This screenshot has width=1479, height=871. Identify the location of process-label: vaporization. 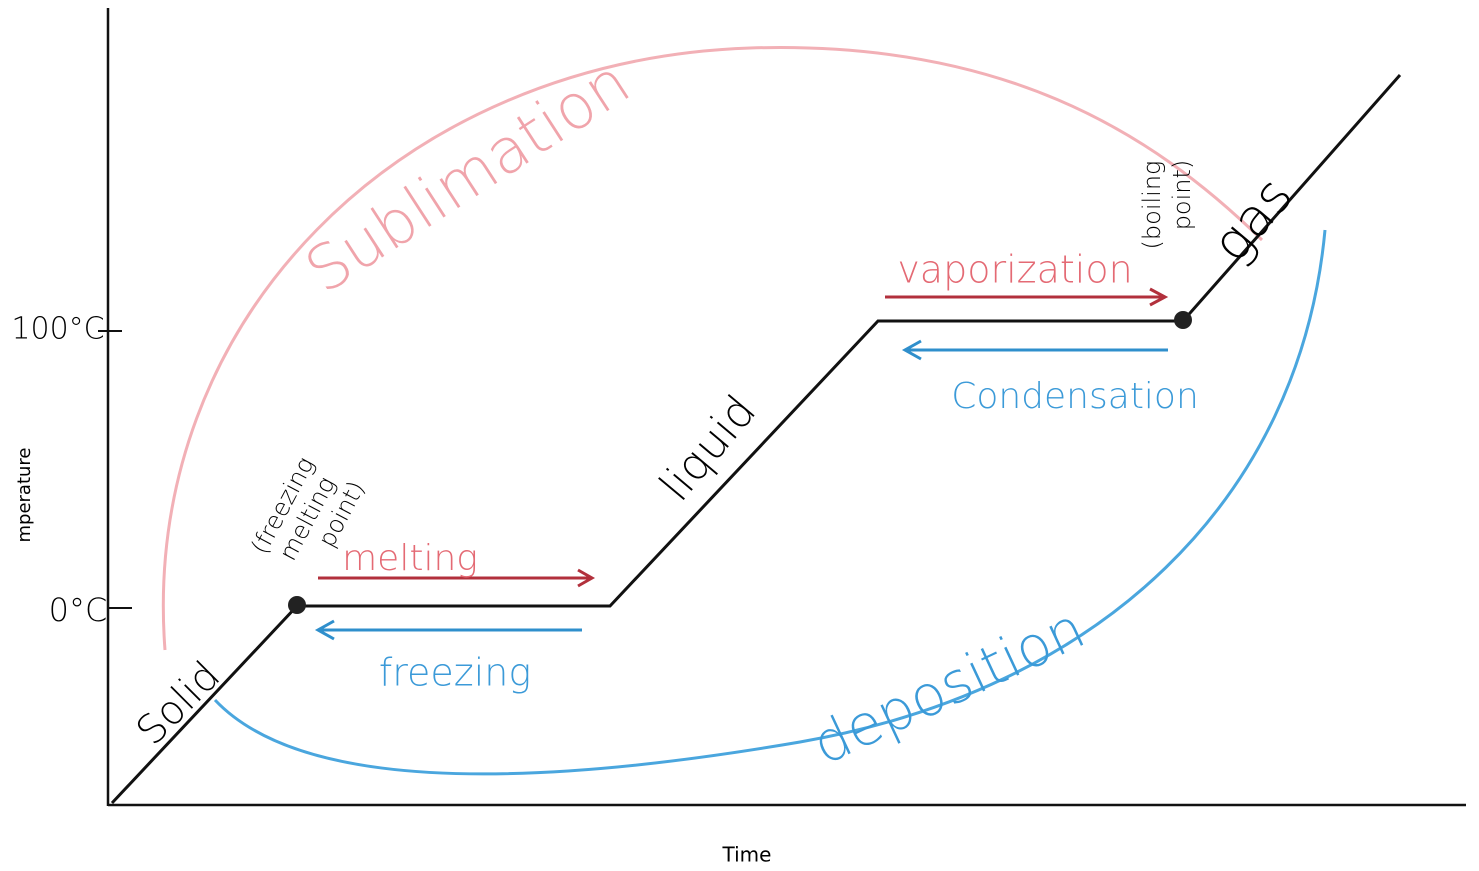
(1014, 270).